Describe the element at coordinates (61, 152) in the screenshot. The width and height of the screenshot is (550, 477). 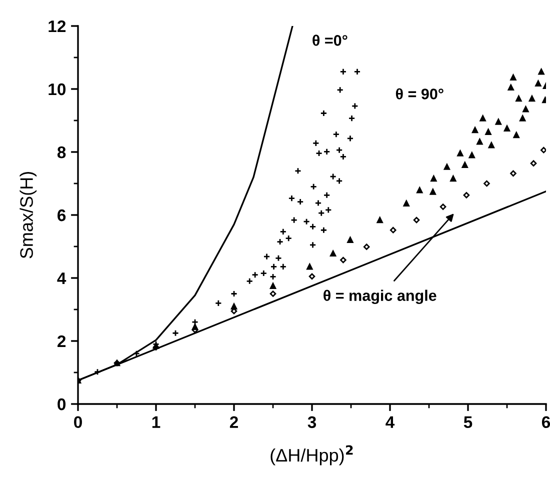
I see `y-tick-label: 8` at that location.